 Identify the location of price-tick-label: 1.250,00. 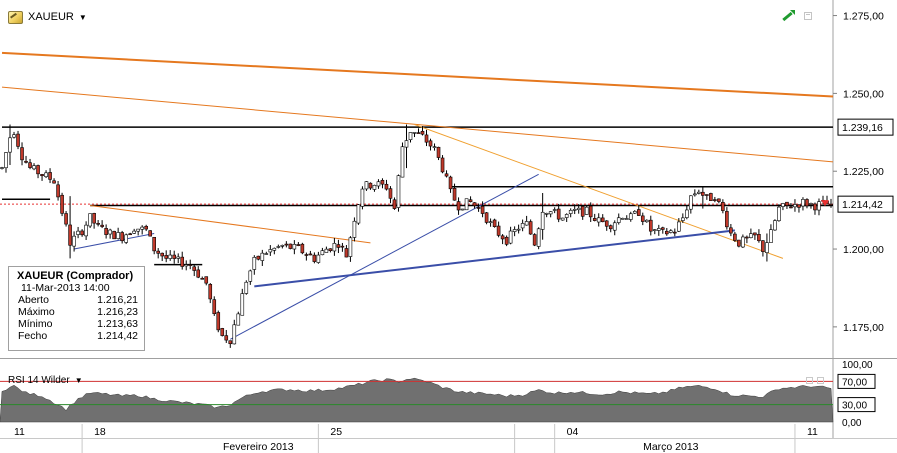
(863, 94).